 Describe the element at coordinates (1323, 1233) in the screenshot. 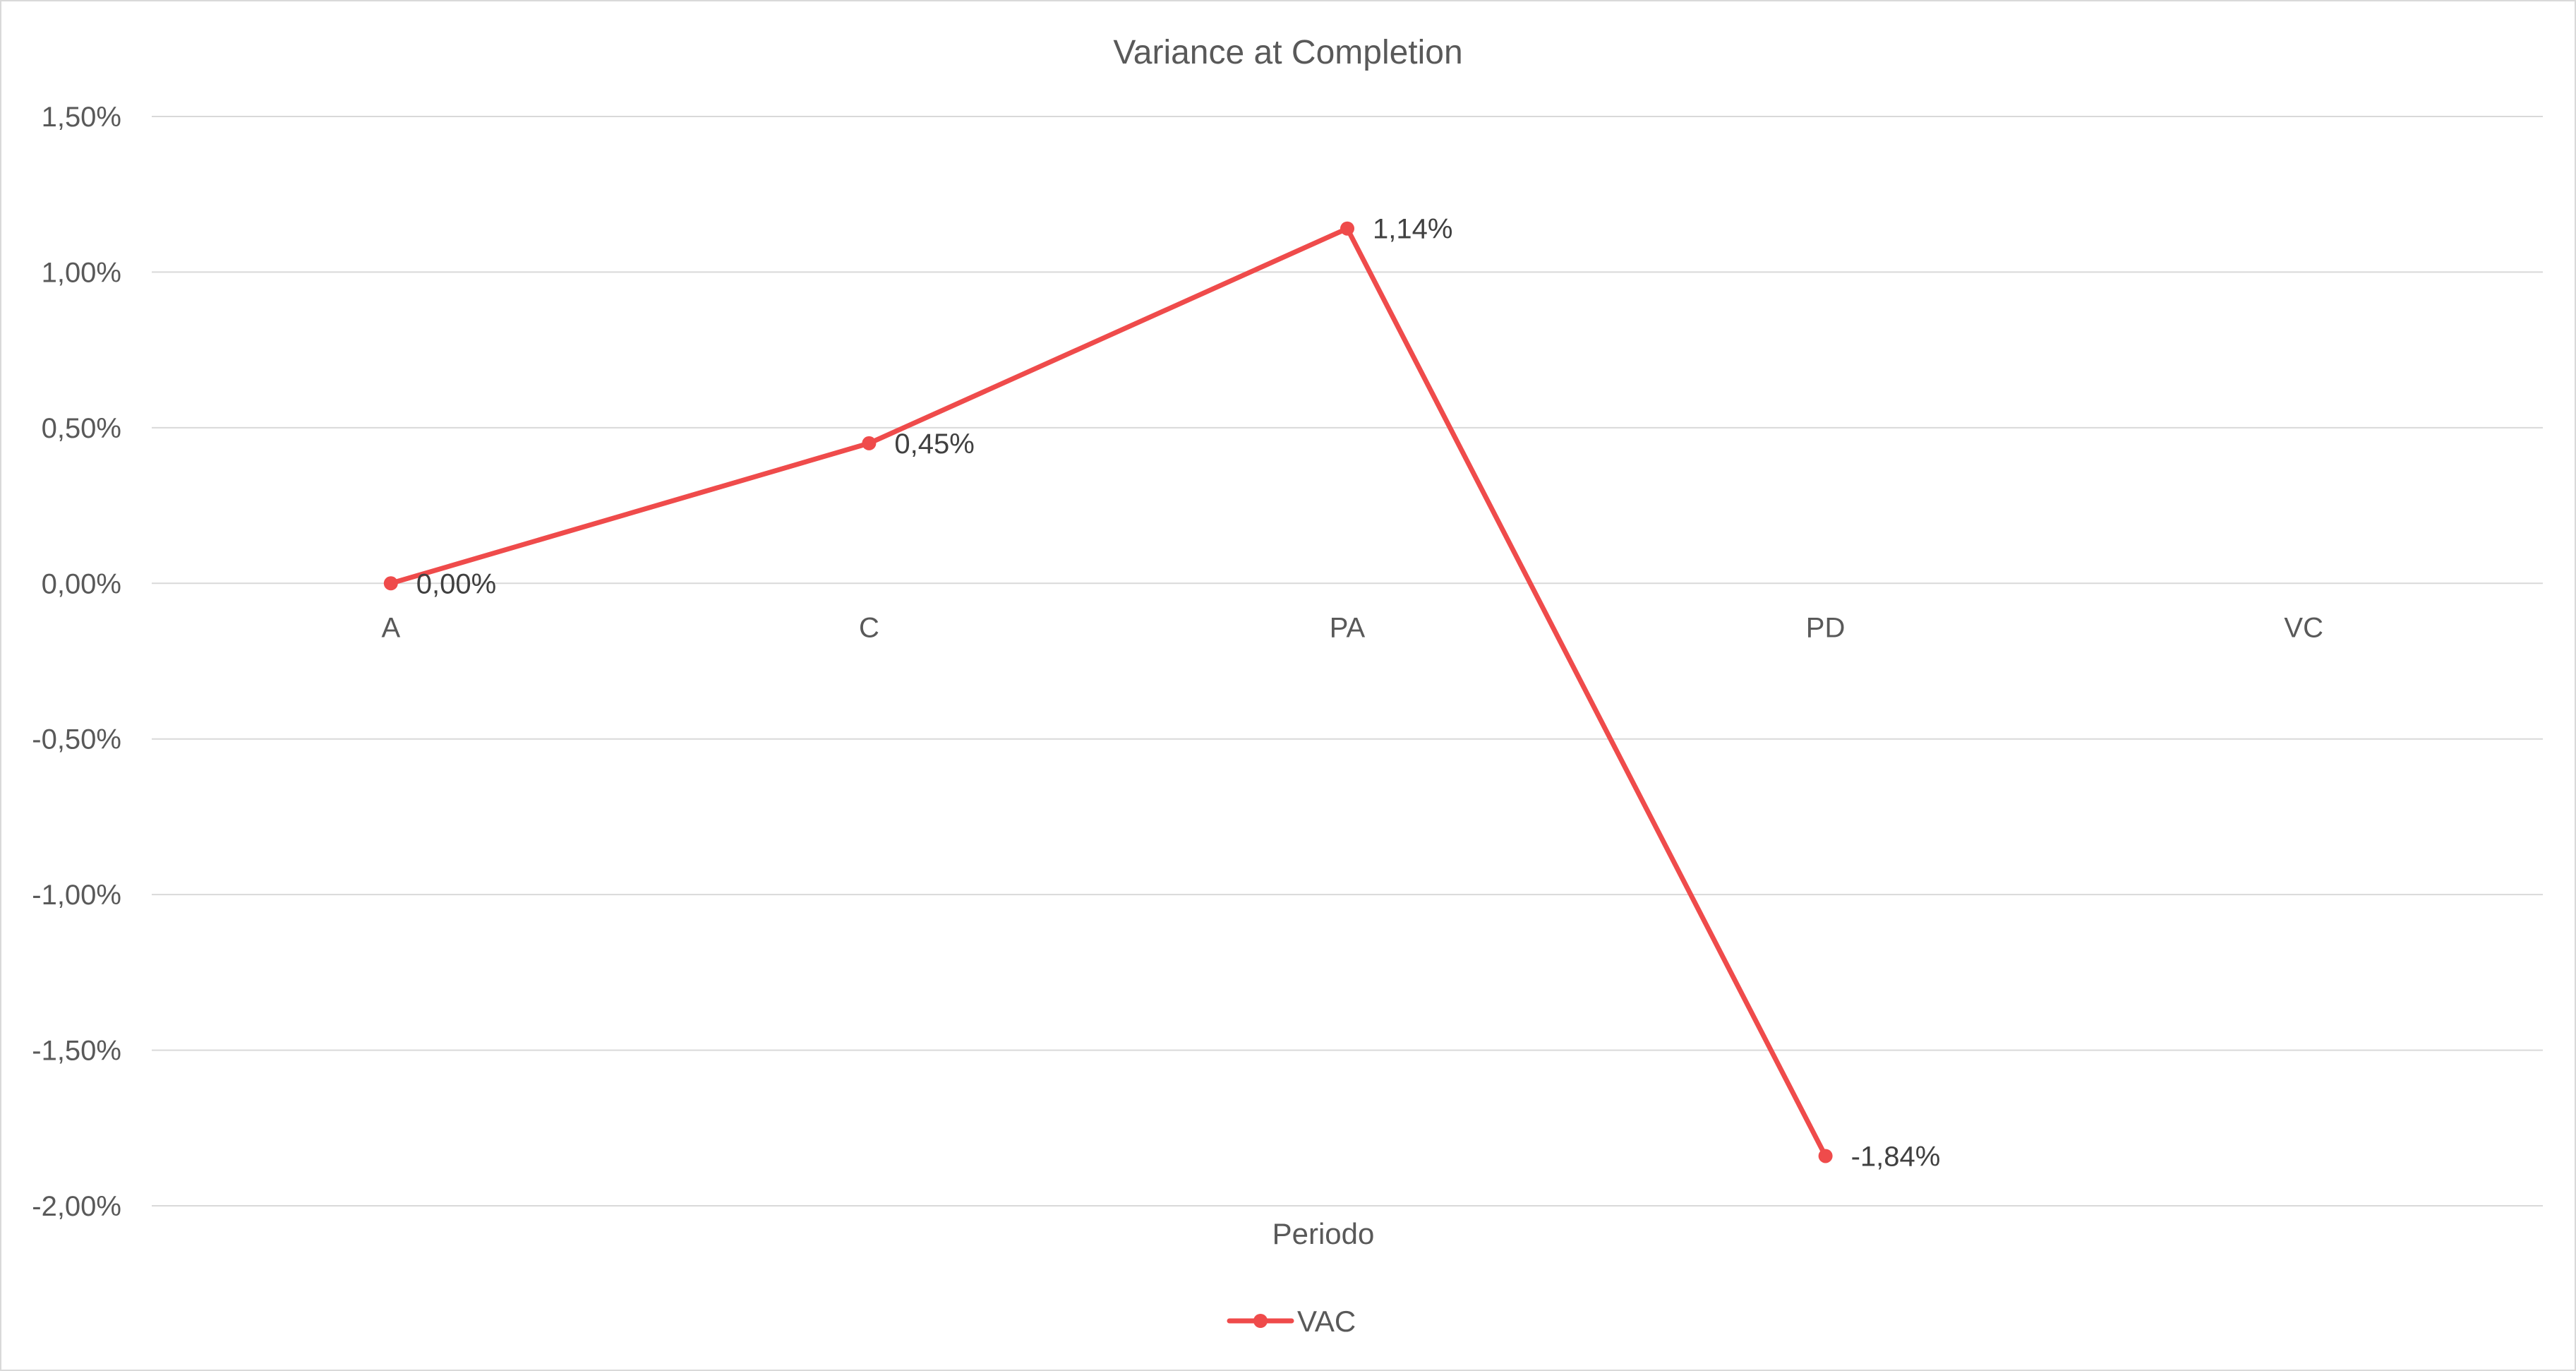

I see `x-axis-title: Periodo` at that location.